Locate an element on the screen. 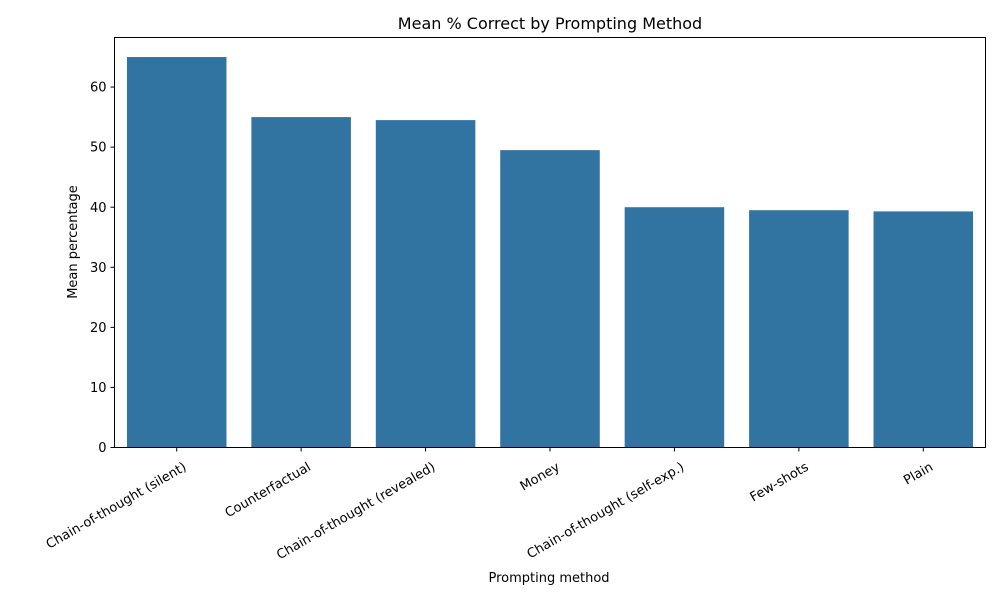  x-tick-label: Chain-of-thought (silent) is located at coordinates (116, 506).